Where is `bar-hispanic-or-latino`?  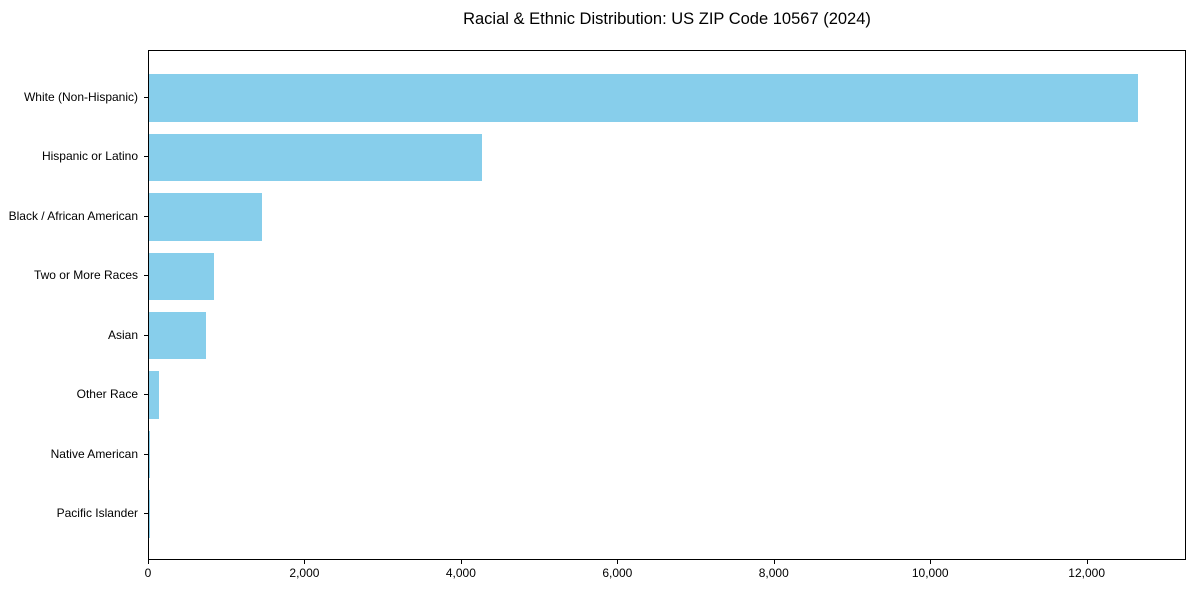 bar-hispanic-or-latino is located at coordinates (316, 157).